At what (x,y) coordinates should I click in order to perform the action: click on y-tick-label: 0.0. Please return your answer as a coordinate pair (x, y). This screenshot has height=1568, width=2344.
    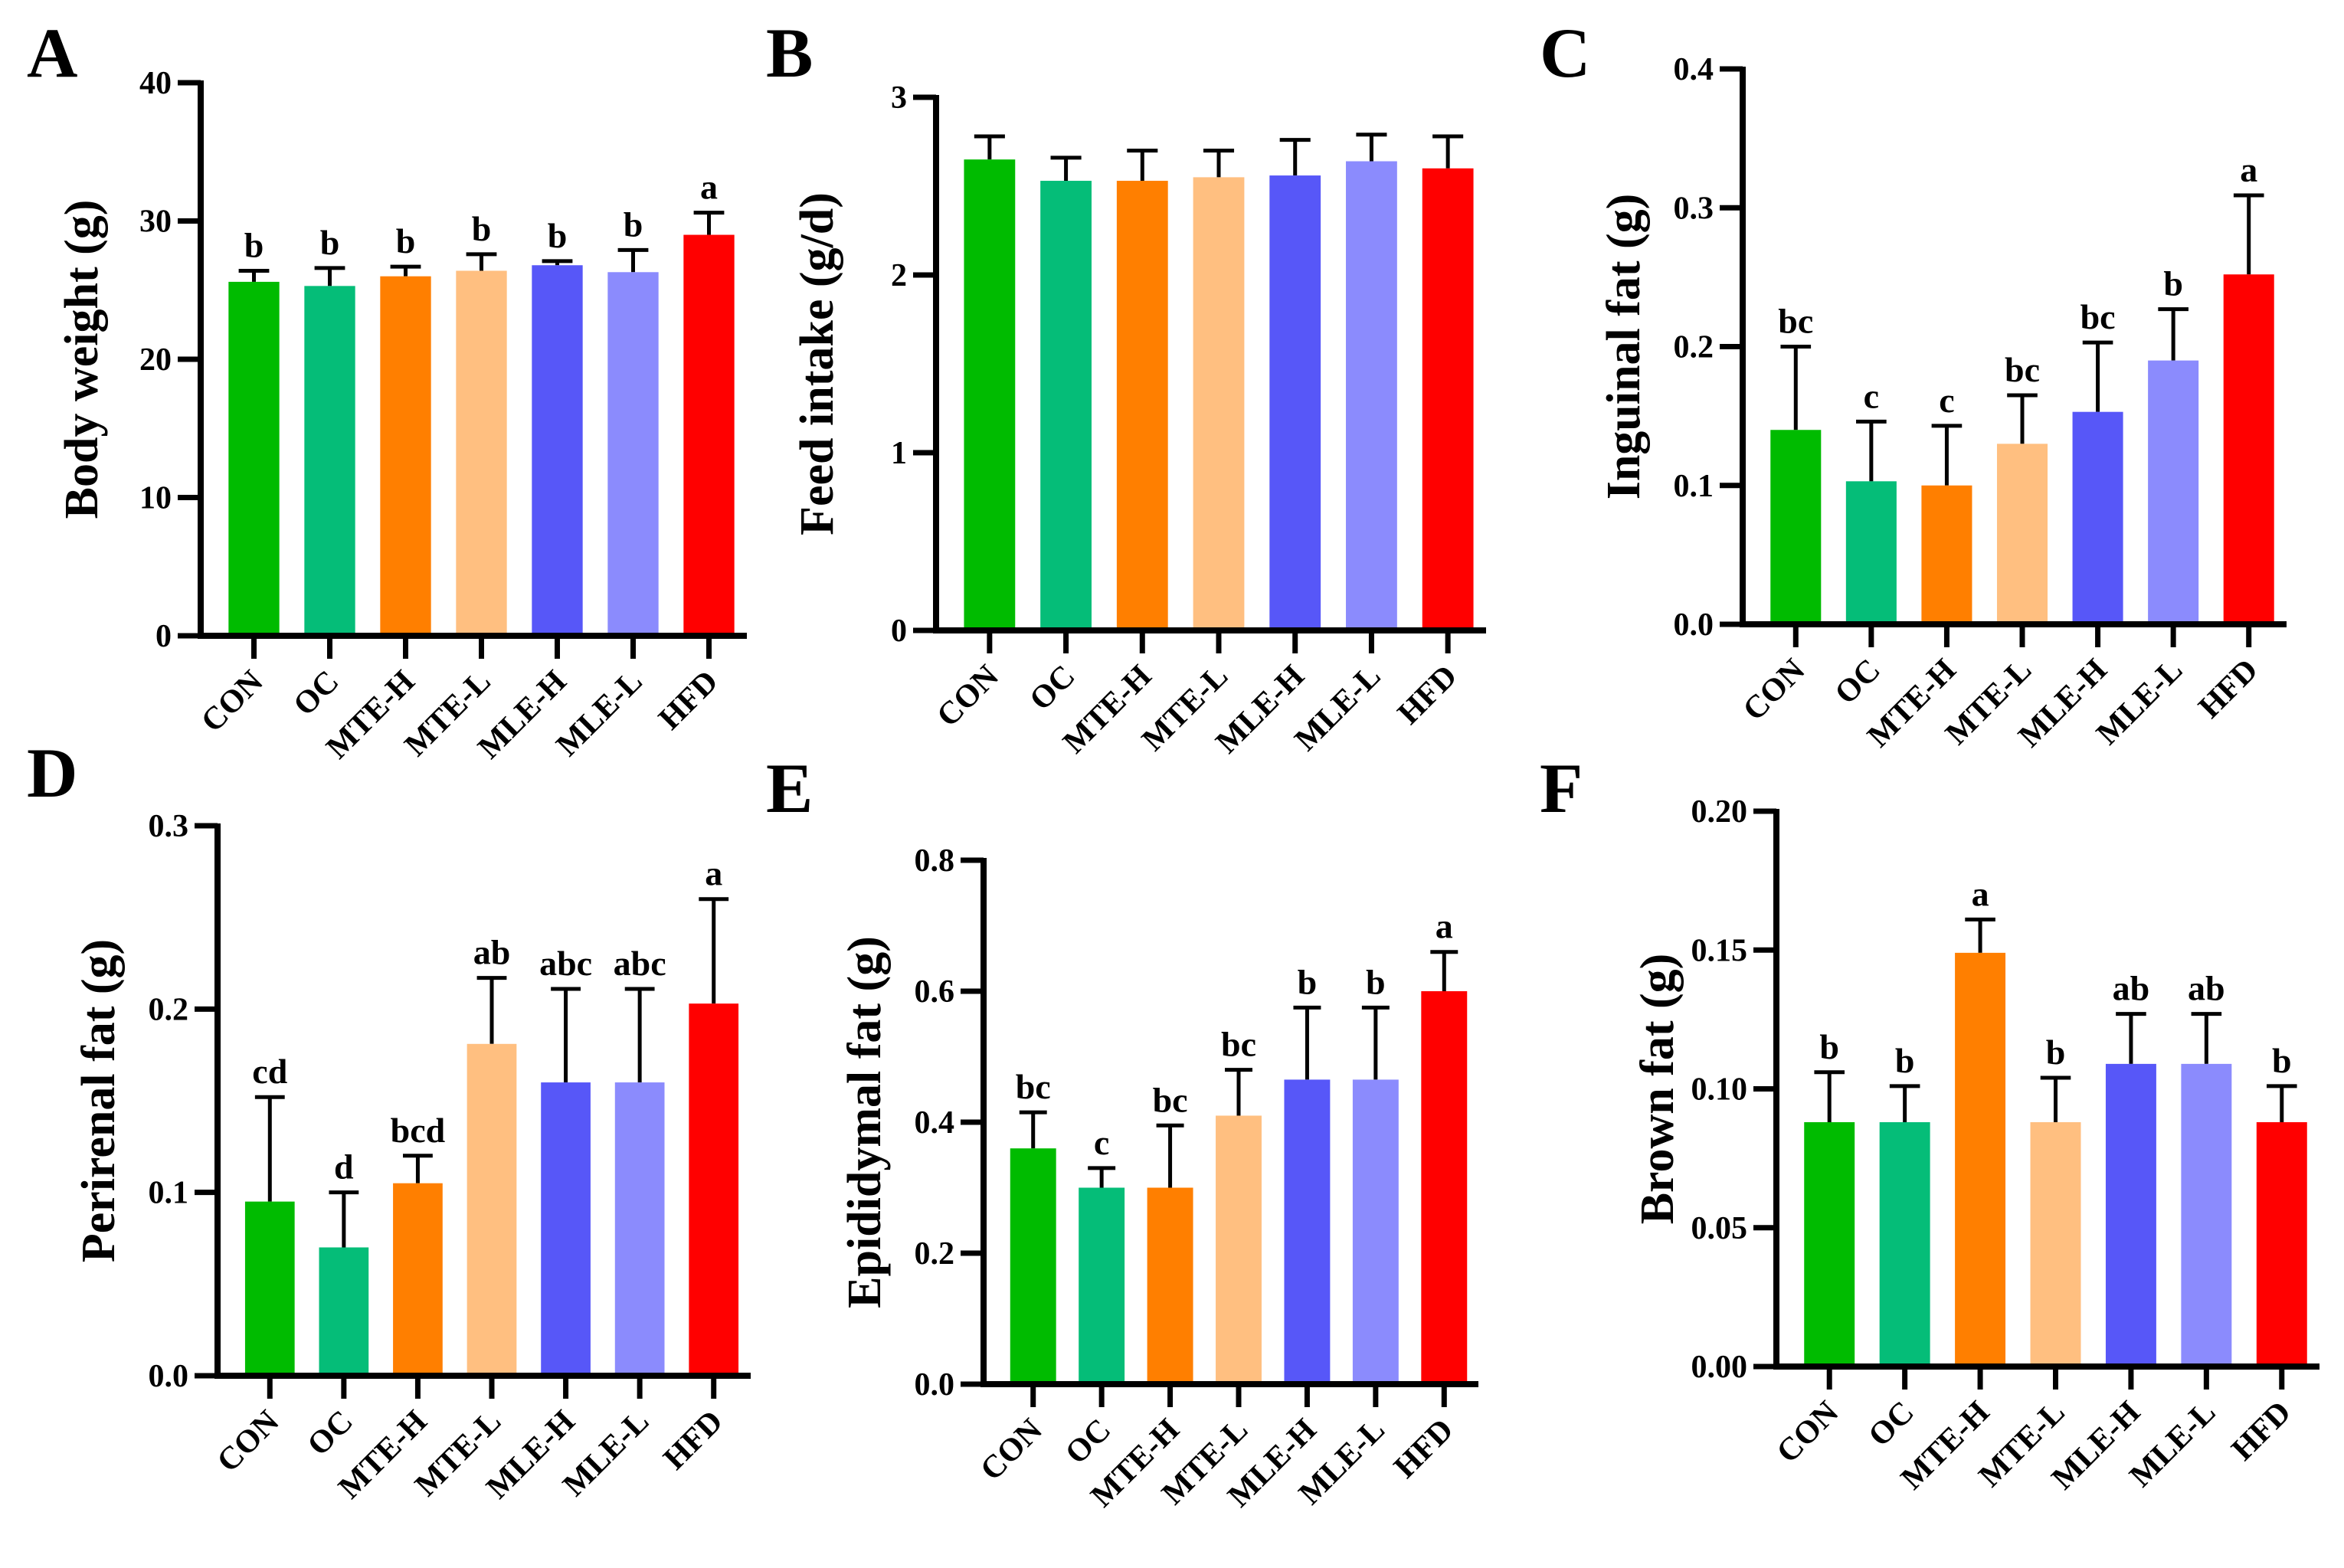
    Looking at the image, I should click on (169, 1376).